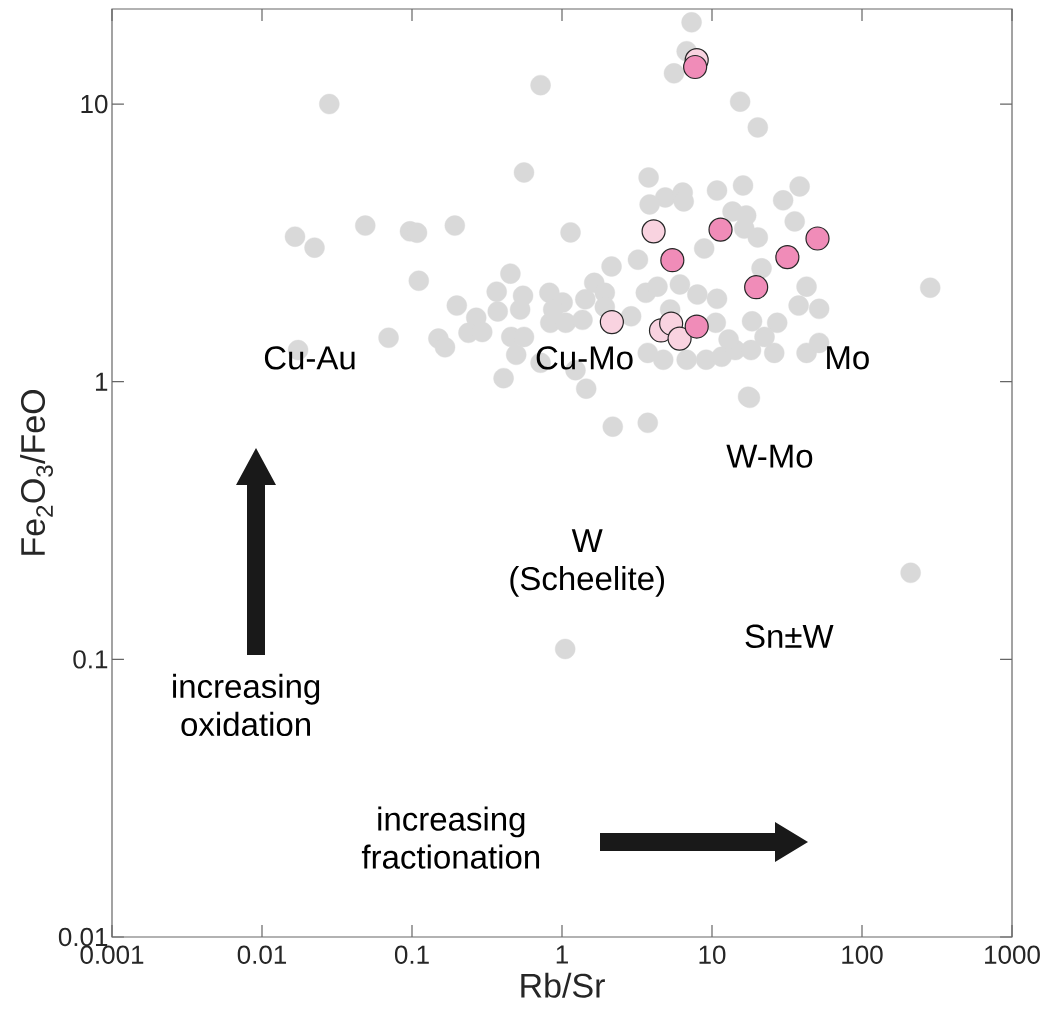 The height and width of the screenshot is (1023, 1046). Describe the element at coordinates (848, 358) in the screenshot. I see `annotation: Mo` at that location.